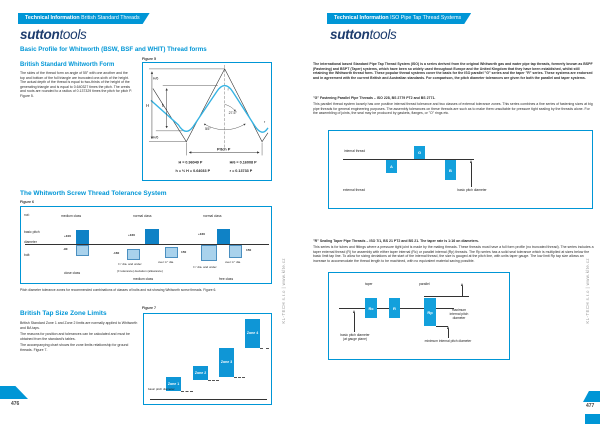 The image size is (600, 424). What do you see at coordinates (193, 171) in the screenshot?
I see `formula-h: h = ⅔ H = 0.64033 P` at bounding box center [193, 171].